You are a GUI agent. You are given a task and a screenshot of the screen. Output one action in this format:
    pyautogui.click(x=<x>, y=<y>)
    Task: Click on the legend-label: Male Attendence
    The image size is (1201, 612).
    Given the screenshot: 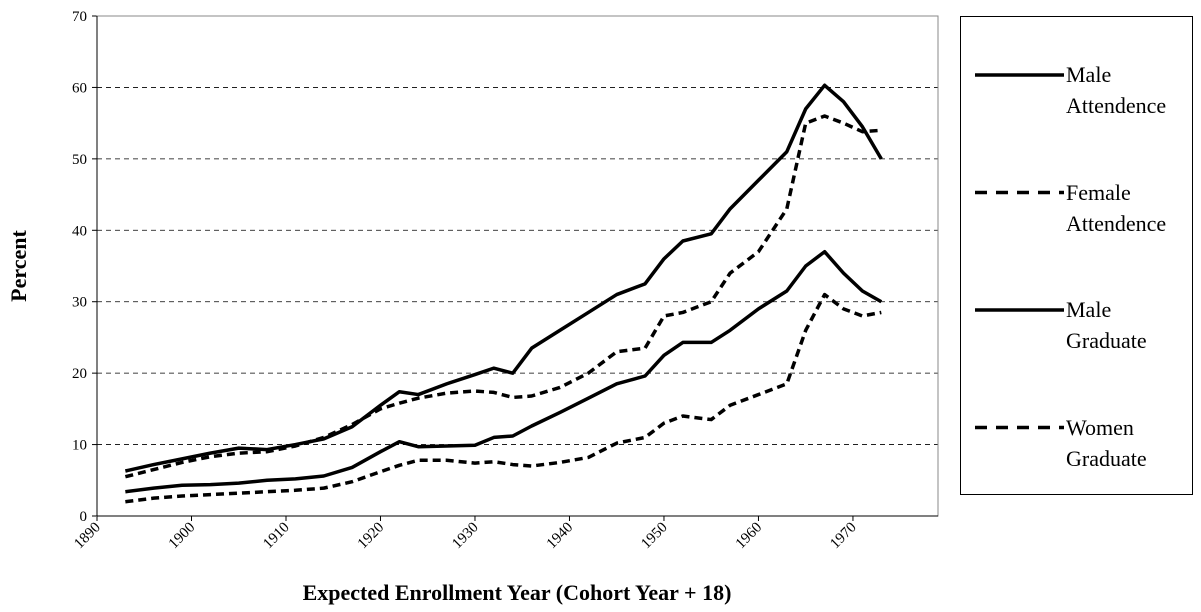 What is the action you would take?
    pyautogui.click(x=1116, y=90)
    